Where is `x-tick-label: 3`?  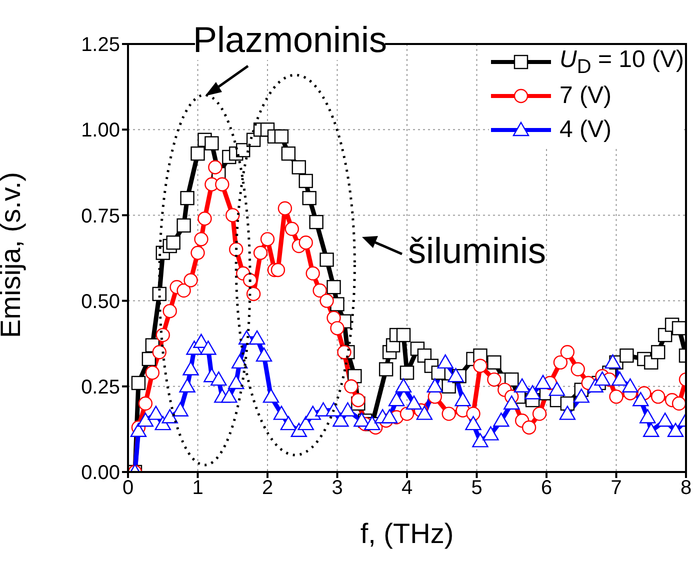
x-tick-label: 3 is located at coordinates (337, 488).